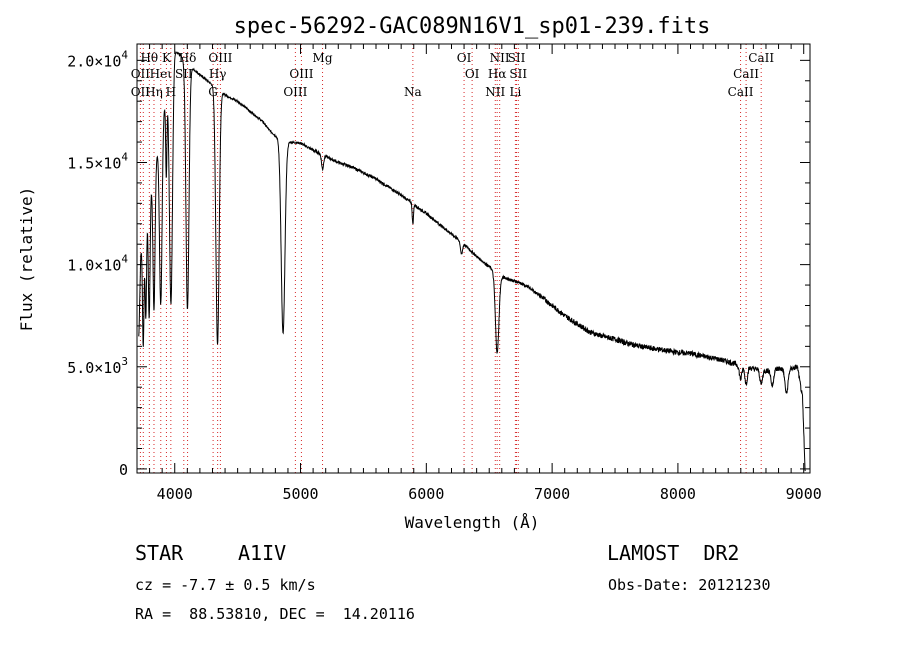  What do you see at coordinates (175, 494) in the screenshot?
I see `x-tick-label: 4000` at bounding box center [175, 494].